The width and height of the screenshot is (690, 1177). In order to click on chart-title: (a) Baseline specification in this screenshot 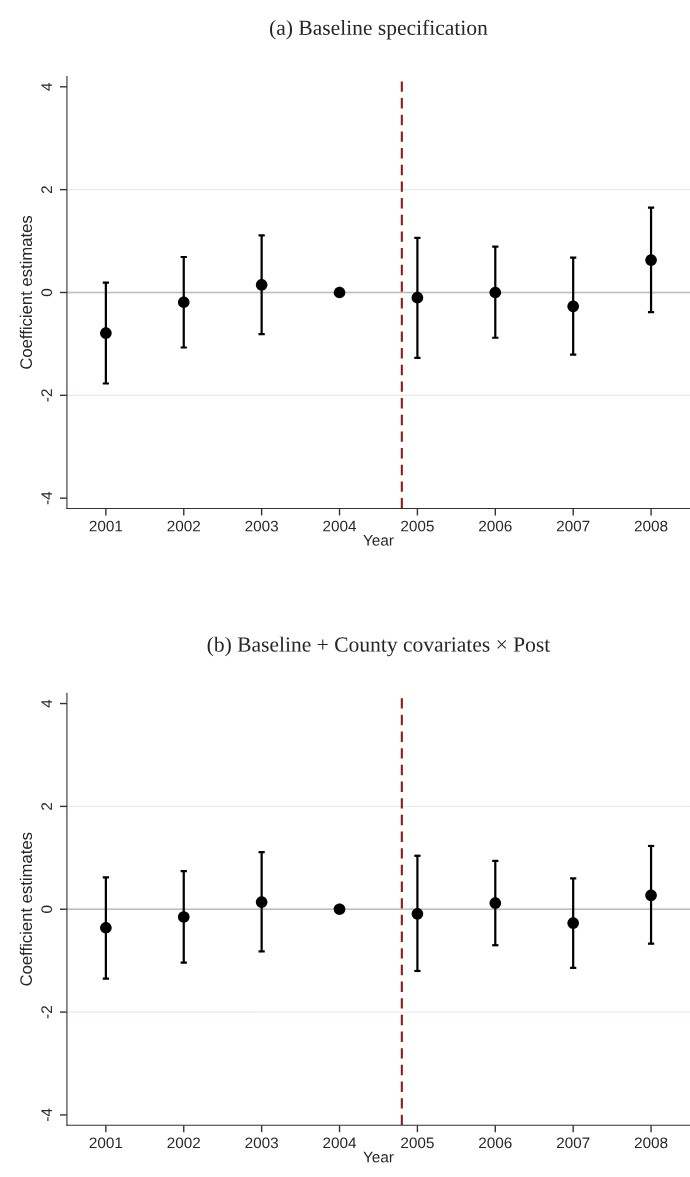, I will do `click(379, 29)`.